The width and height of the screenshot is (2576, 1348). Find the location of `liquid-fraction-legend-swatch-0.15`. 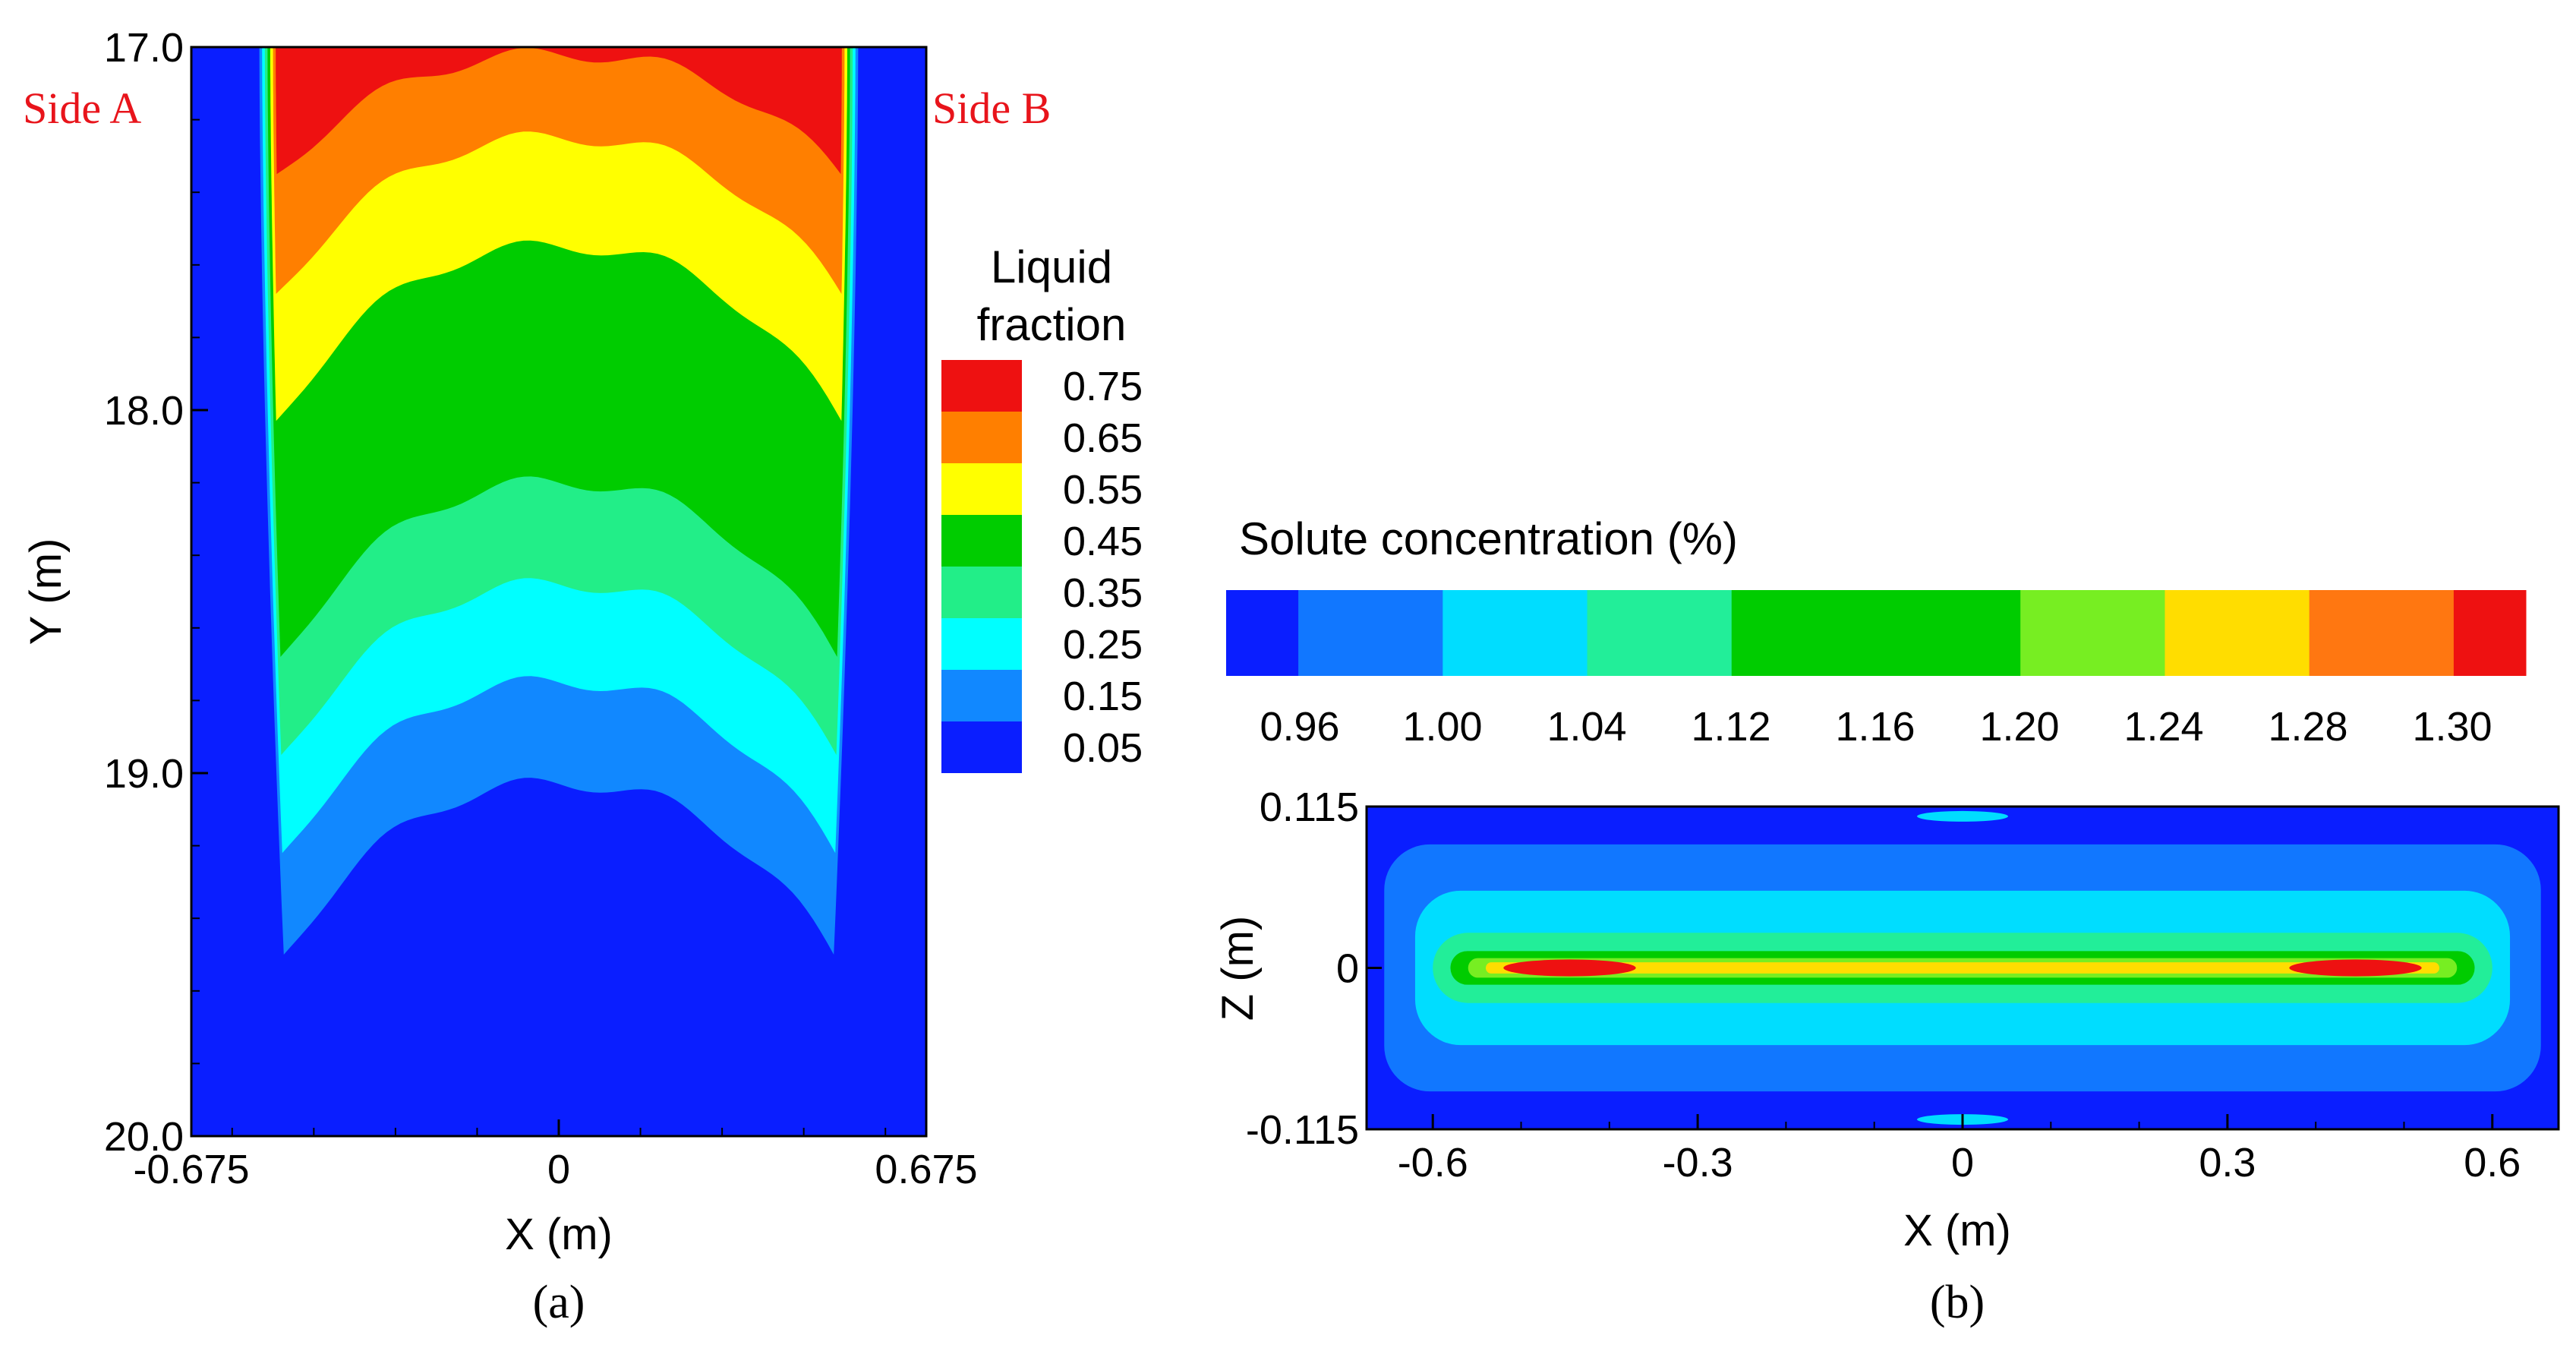

liquid-fraction-legend-swatch-0.15 is located at coordinates (981, 695).